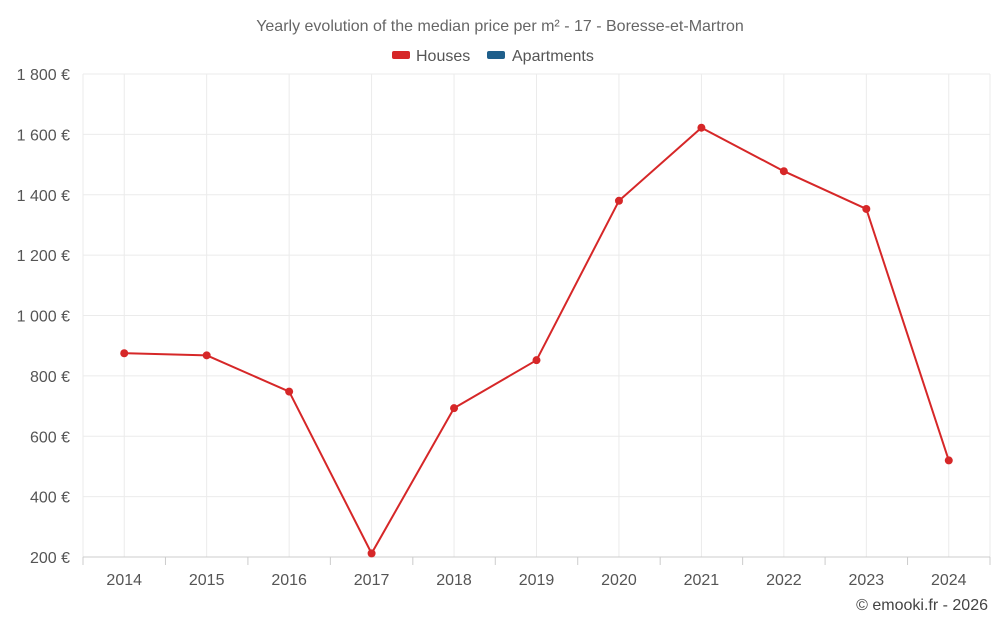  I want to click on legend-item-houses: Houses, so click(431, 56).